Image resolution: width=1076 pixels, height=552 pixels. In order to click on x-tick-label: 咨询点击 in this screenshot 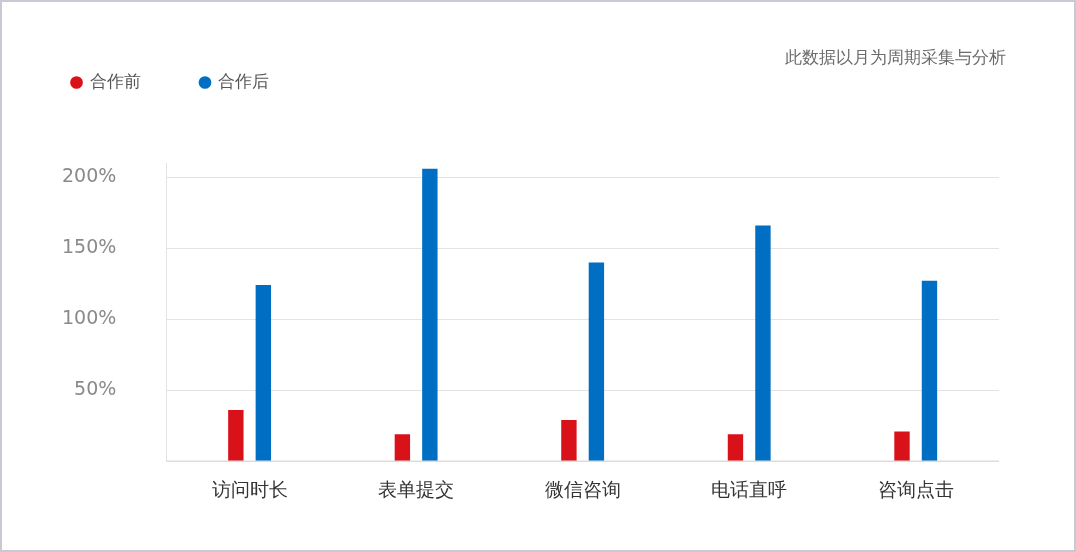, I will do `click(915, 488)`.